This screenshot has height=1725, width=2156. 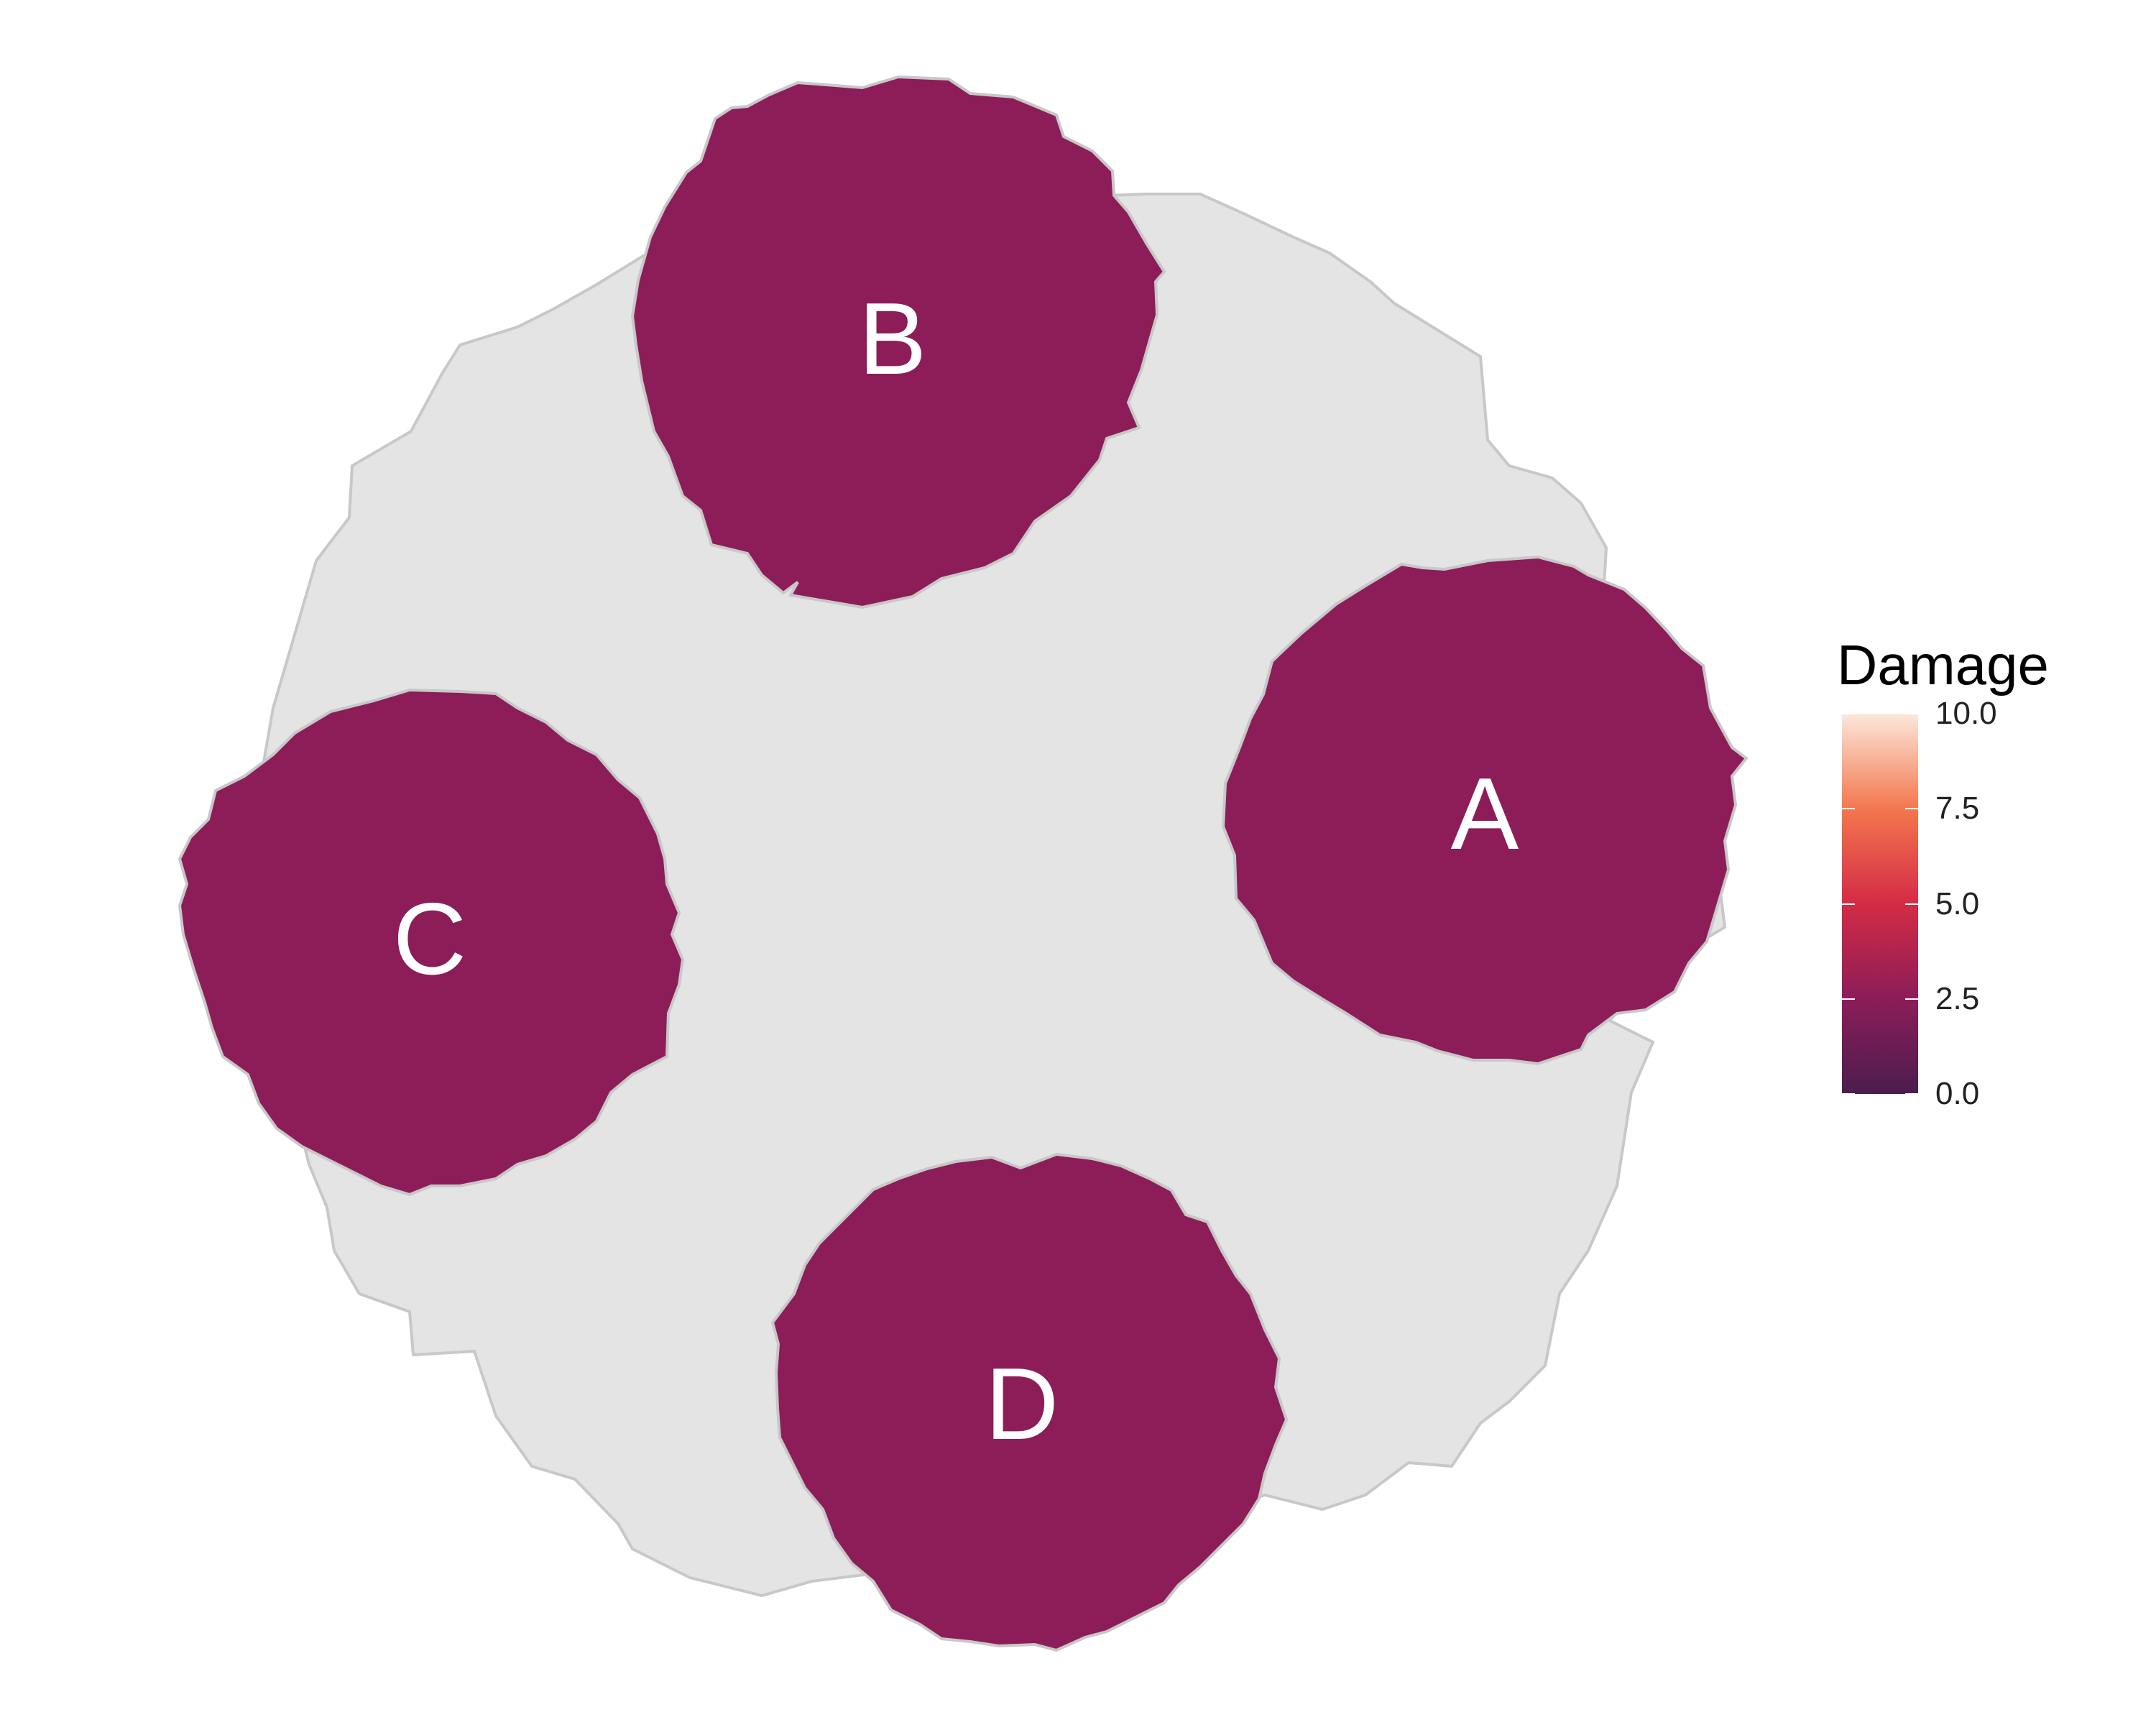 I want to click on region-label-b: B, so click(x=893, y=339).